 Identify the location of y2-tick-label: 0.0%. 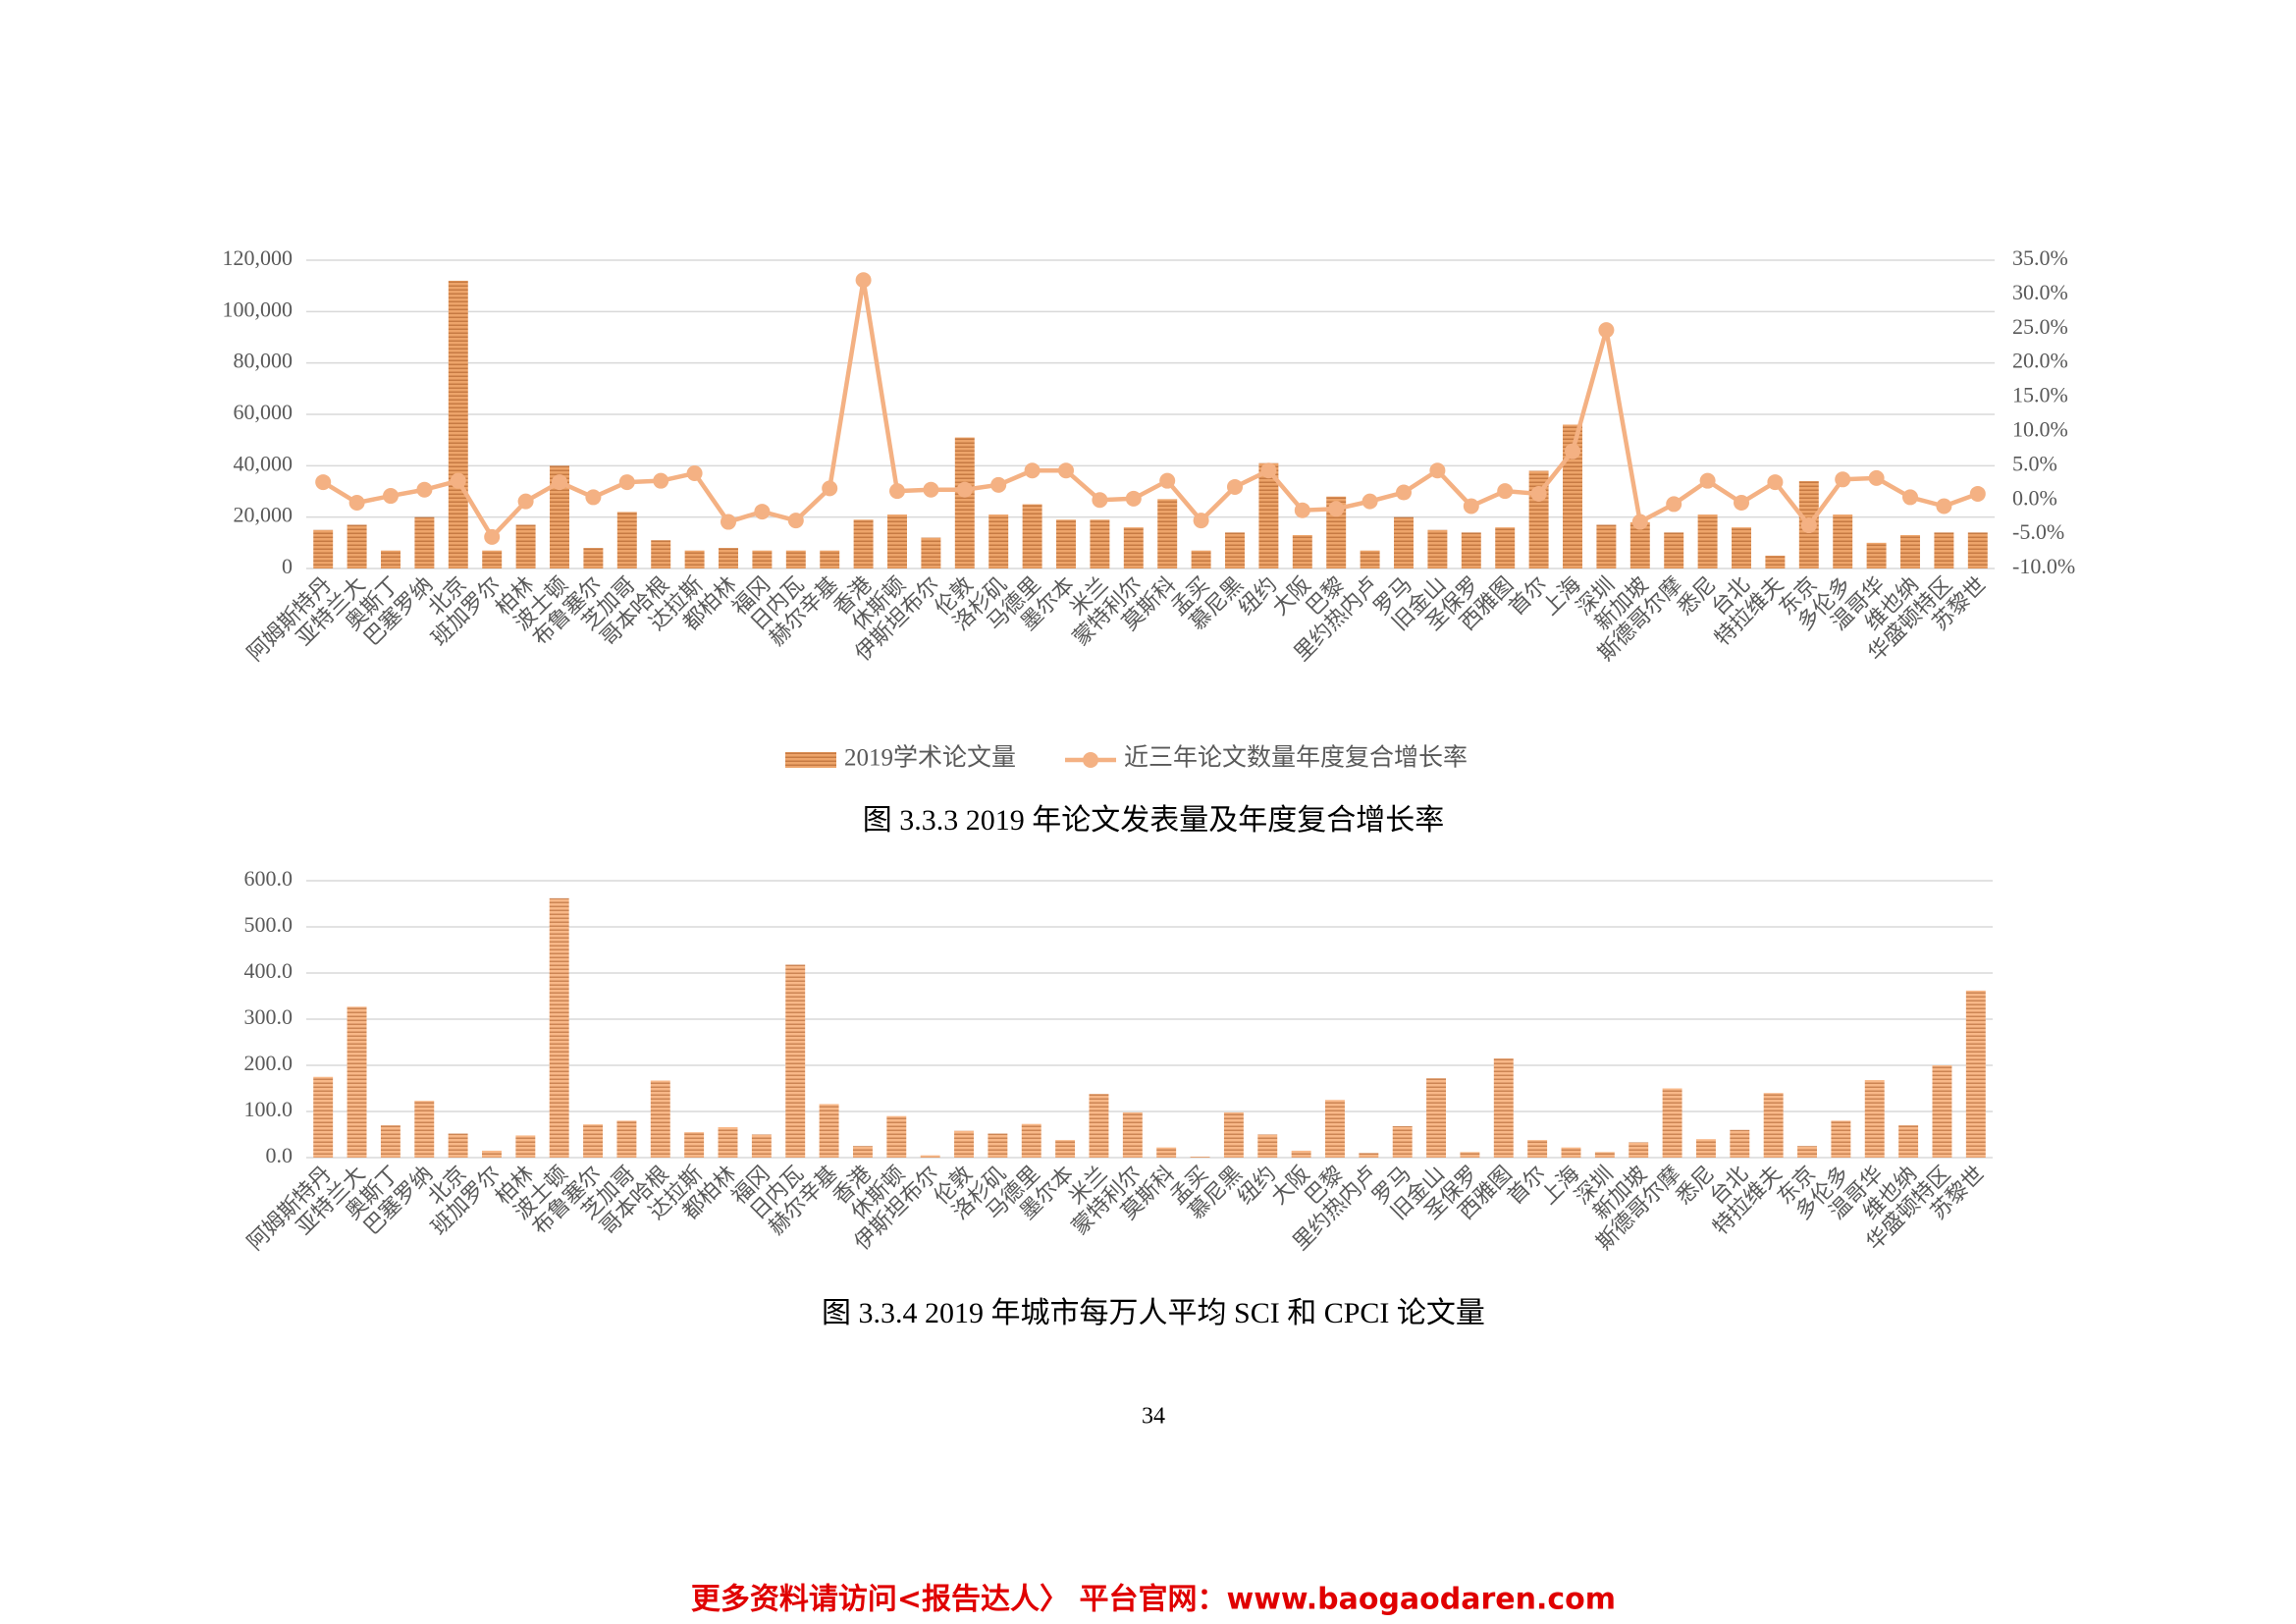
(2034, 497).